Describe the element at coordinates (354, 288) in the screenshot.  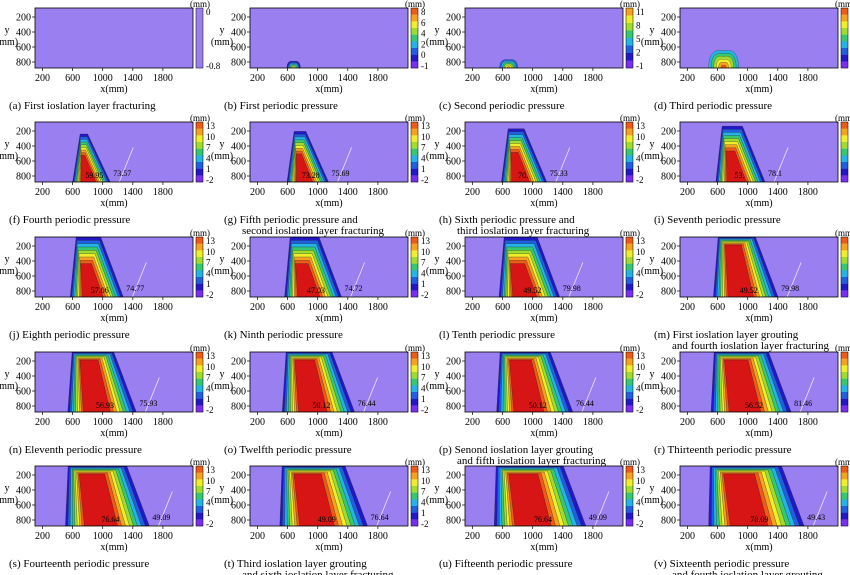
I see `value-label: 74.72` at that location.